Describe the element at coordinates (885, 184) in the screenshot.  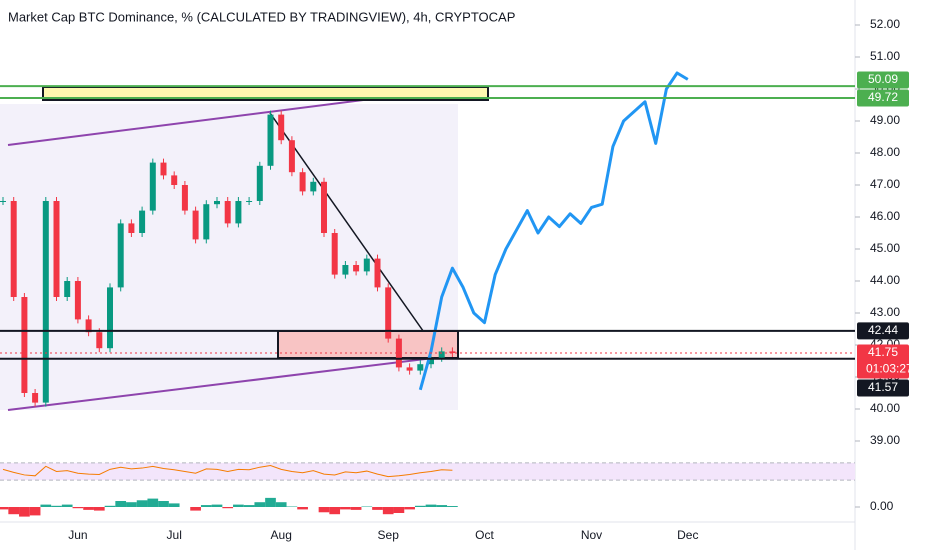
I see `y-tick-label: 47.00` at that location.